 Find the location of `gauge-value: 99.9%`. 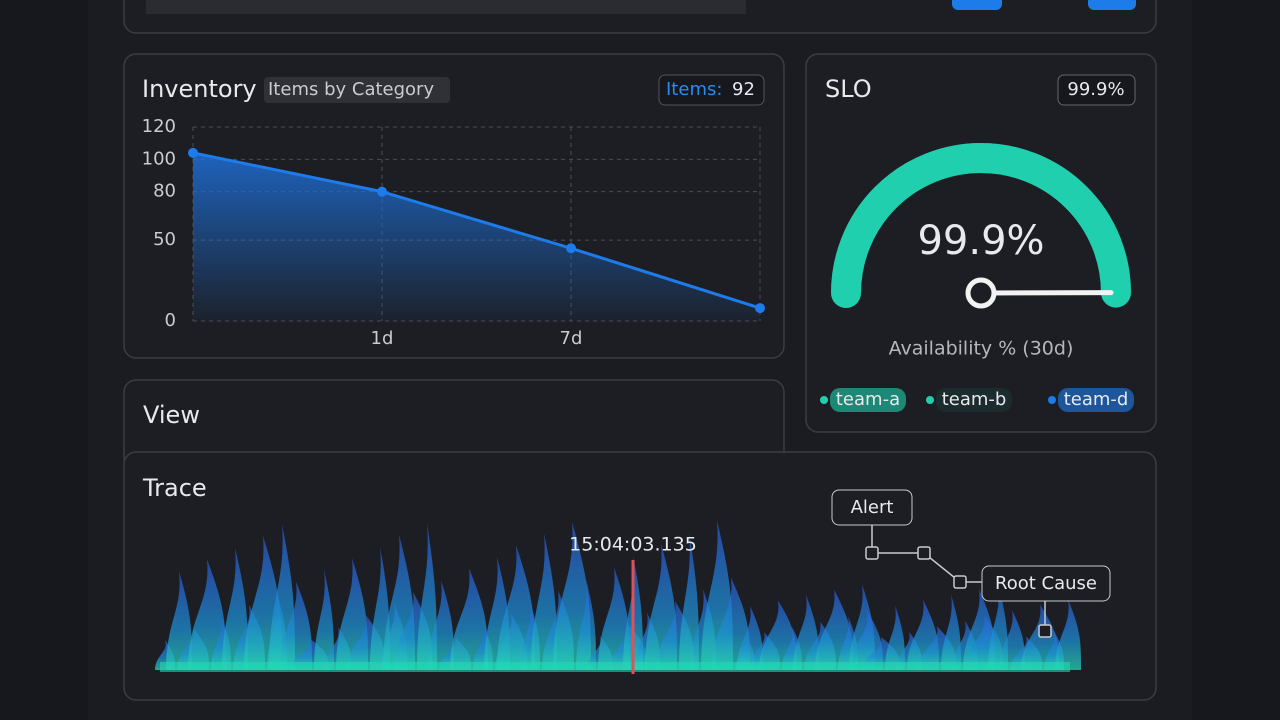

gauge-value: 99.9% is located at coordinates (980, 241).